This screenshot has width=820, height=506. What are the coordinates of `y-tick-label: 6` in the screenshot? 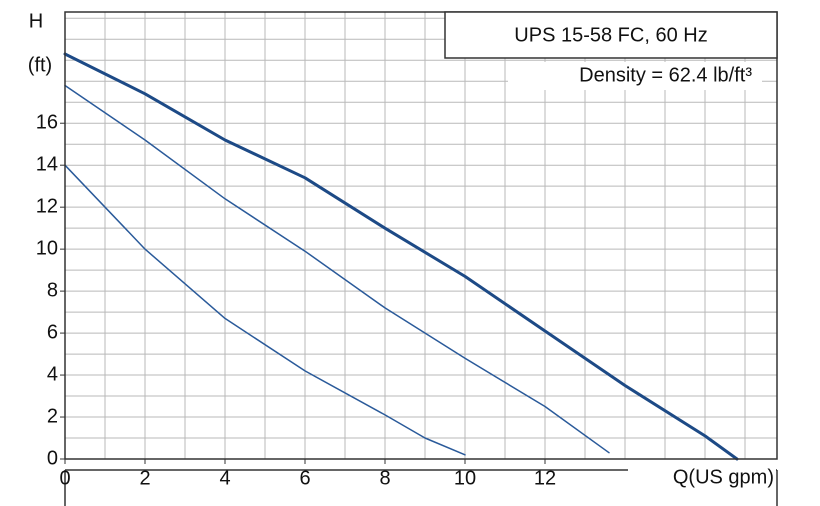 It's located at (52, 332).